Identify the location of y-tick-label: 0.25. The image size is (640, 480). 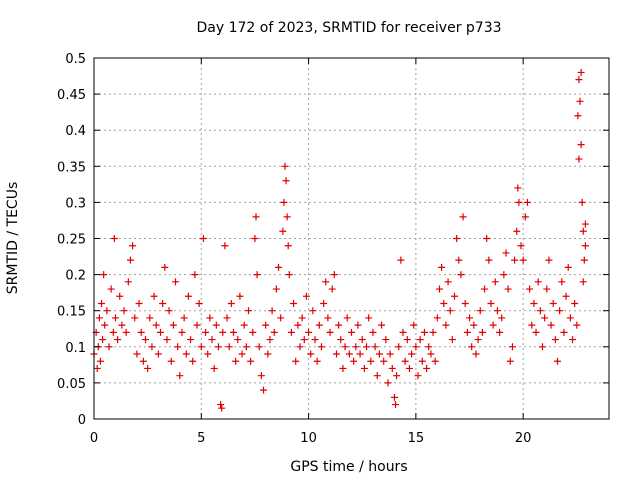
(71, 240).